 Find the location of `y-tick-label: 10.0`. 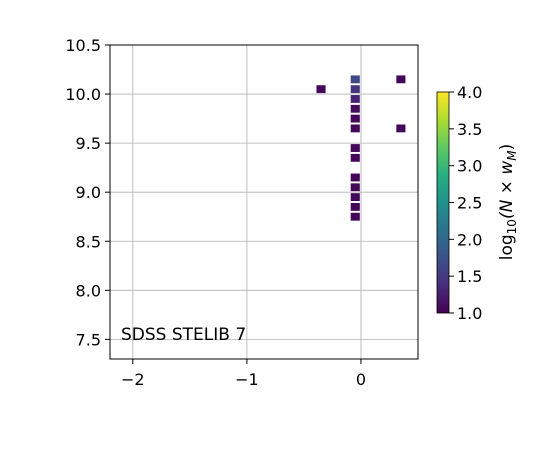

y-tick-label: 10.0 is located at coordinates (83, 94).